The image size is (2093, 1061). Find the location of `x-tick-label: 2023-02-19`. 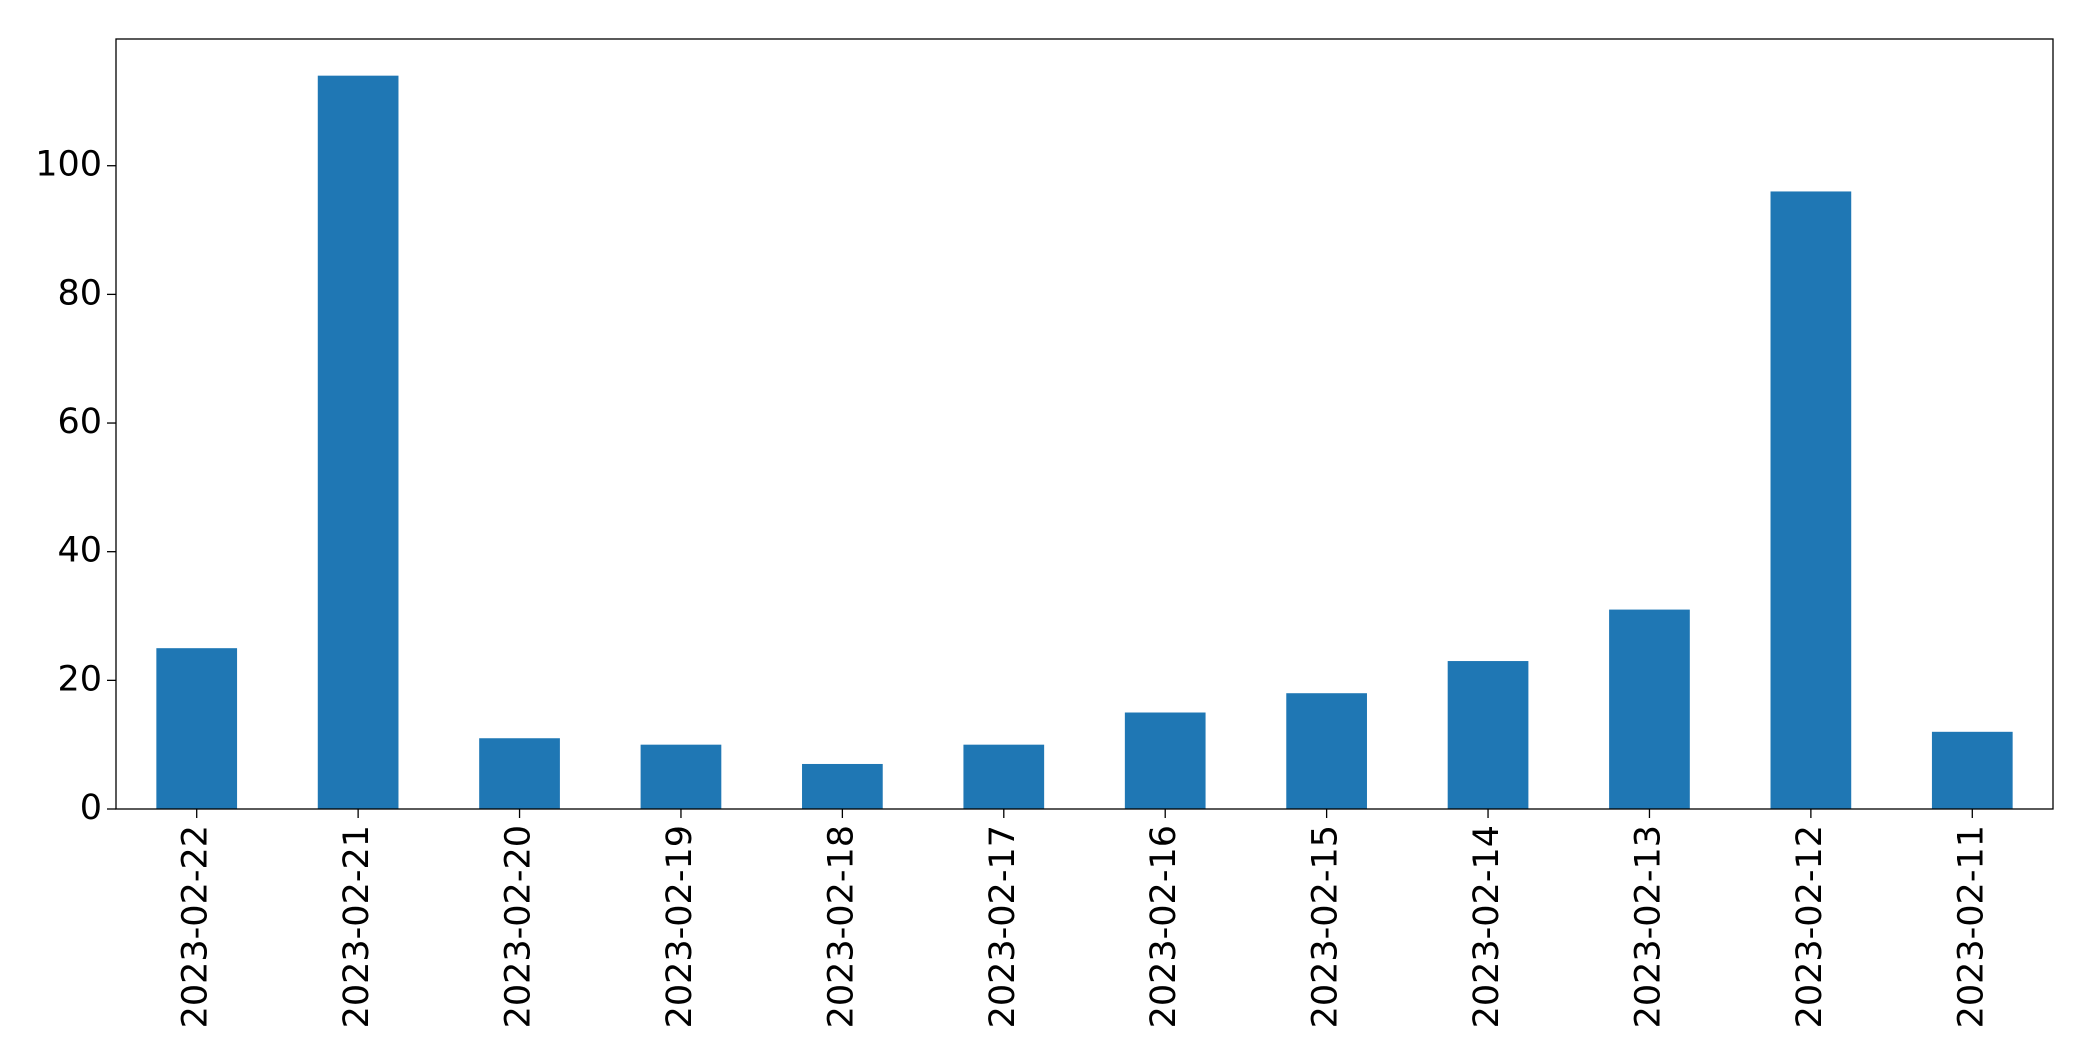

x-tick-label: 2023-02-19 is located at coordinates (680, 926).